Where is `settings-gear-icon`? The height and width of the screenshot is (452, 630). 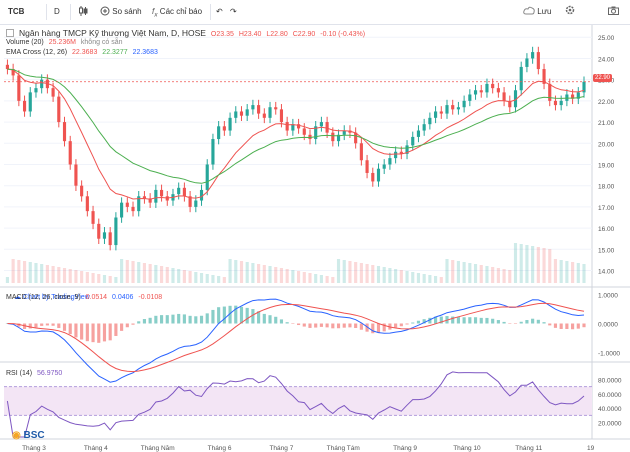 settings-gear-icon is located at coordinates (570, 12).